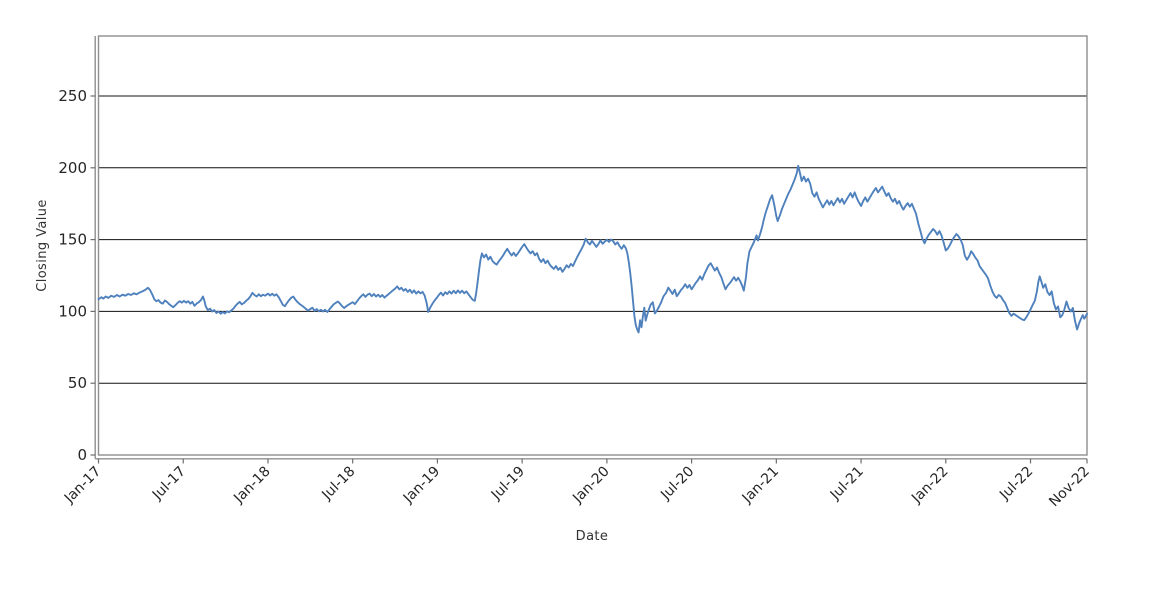 Image resolution: width=1150 pixels, height=600 pixels. What do you see at coordinates (77, 383) in the screenshot?
I see `y-tick-label: 50` at bounding box center [77, 383].